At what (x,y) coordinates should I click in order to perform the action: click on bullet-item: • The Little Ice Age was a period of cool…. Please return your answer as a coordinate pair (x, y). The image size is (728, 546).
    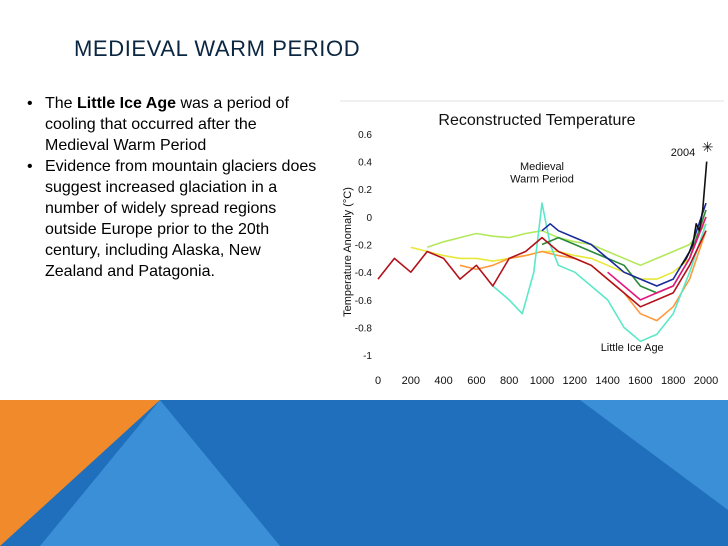
    Looking at the image, I should click on (172, 124).